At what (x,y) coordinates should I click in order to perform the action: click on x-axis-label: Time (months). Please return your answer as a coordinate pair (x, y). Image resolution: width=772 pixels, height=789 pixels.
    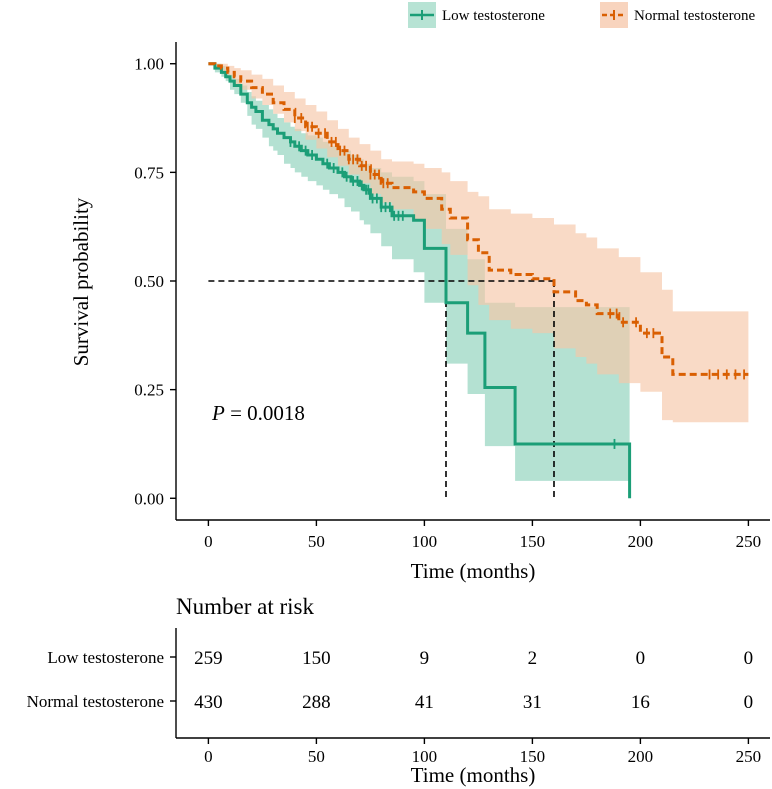
    Looking at the image, I should click on (473, 571).